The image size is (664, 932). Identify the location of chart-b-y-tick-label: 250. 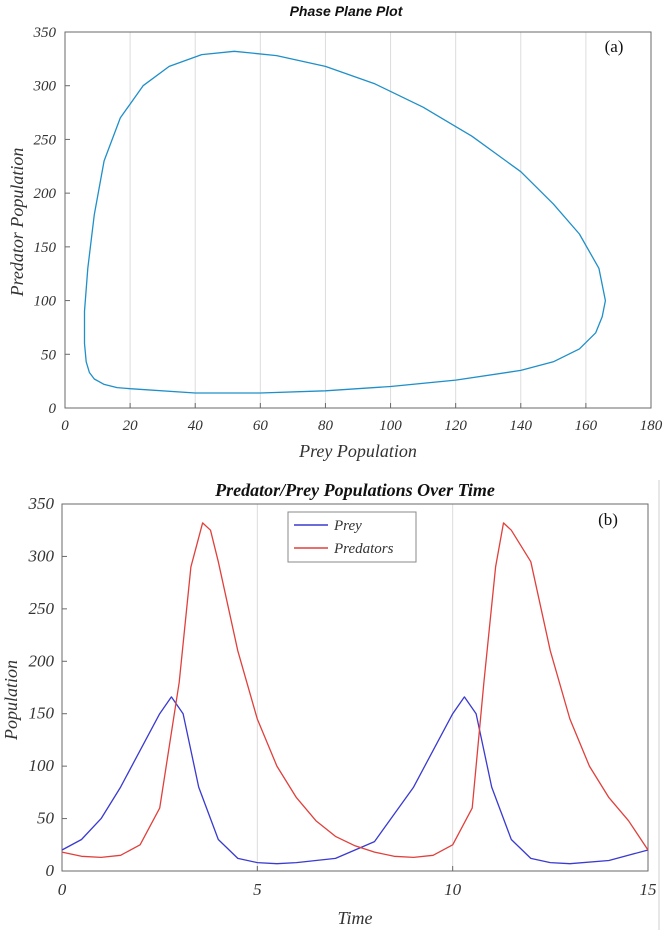
(42, 608).